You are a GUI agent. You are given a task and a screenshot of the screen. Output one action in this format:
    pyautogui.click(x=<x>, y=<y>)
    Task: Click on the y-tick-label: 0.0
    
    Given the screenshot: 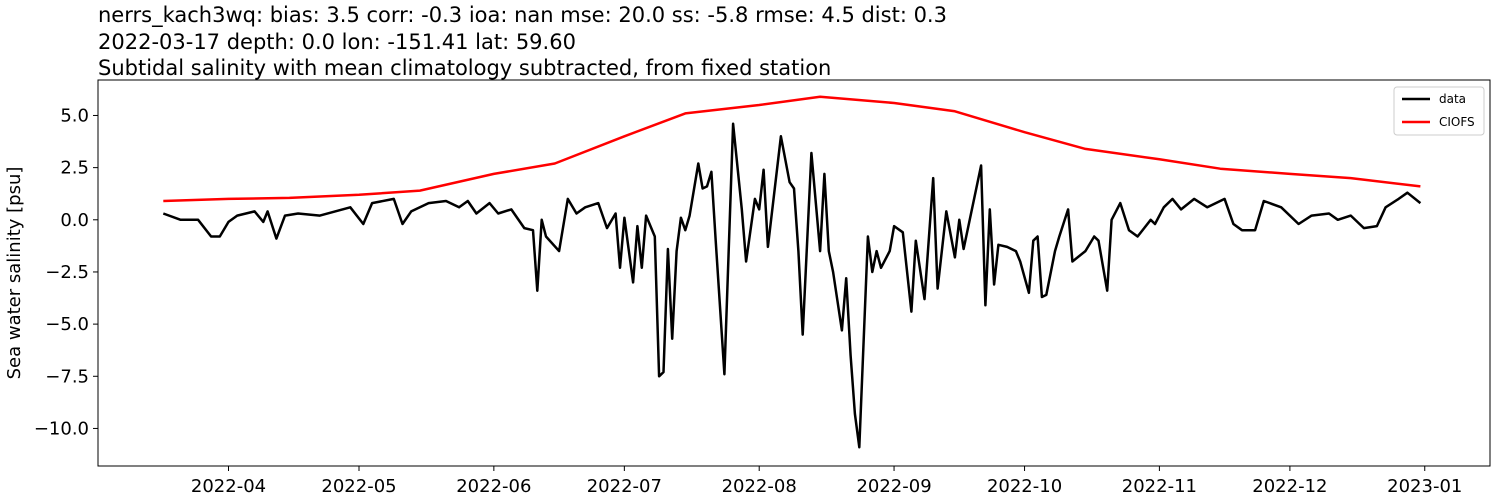 What is the action you would take?
    pyautogui.click(x=74, y=220)
    